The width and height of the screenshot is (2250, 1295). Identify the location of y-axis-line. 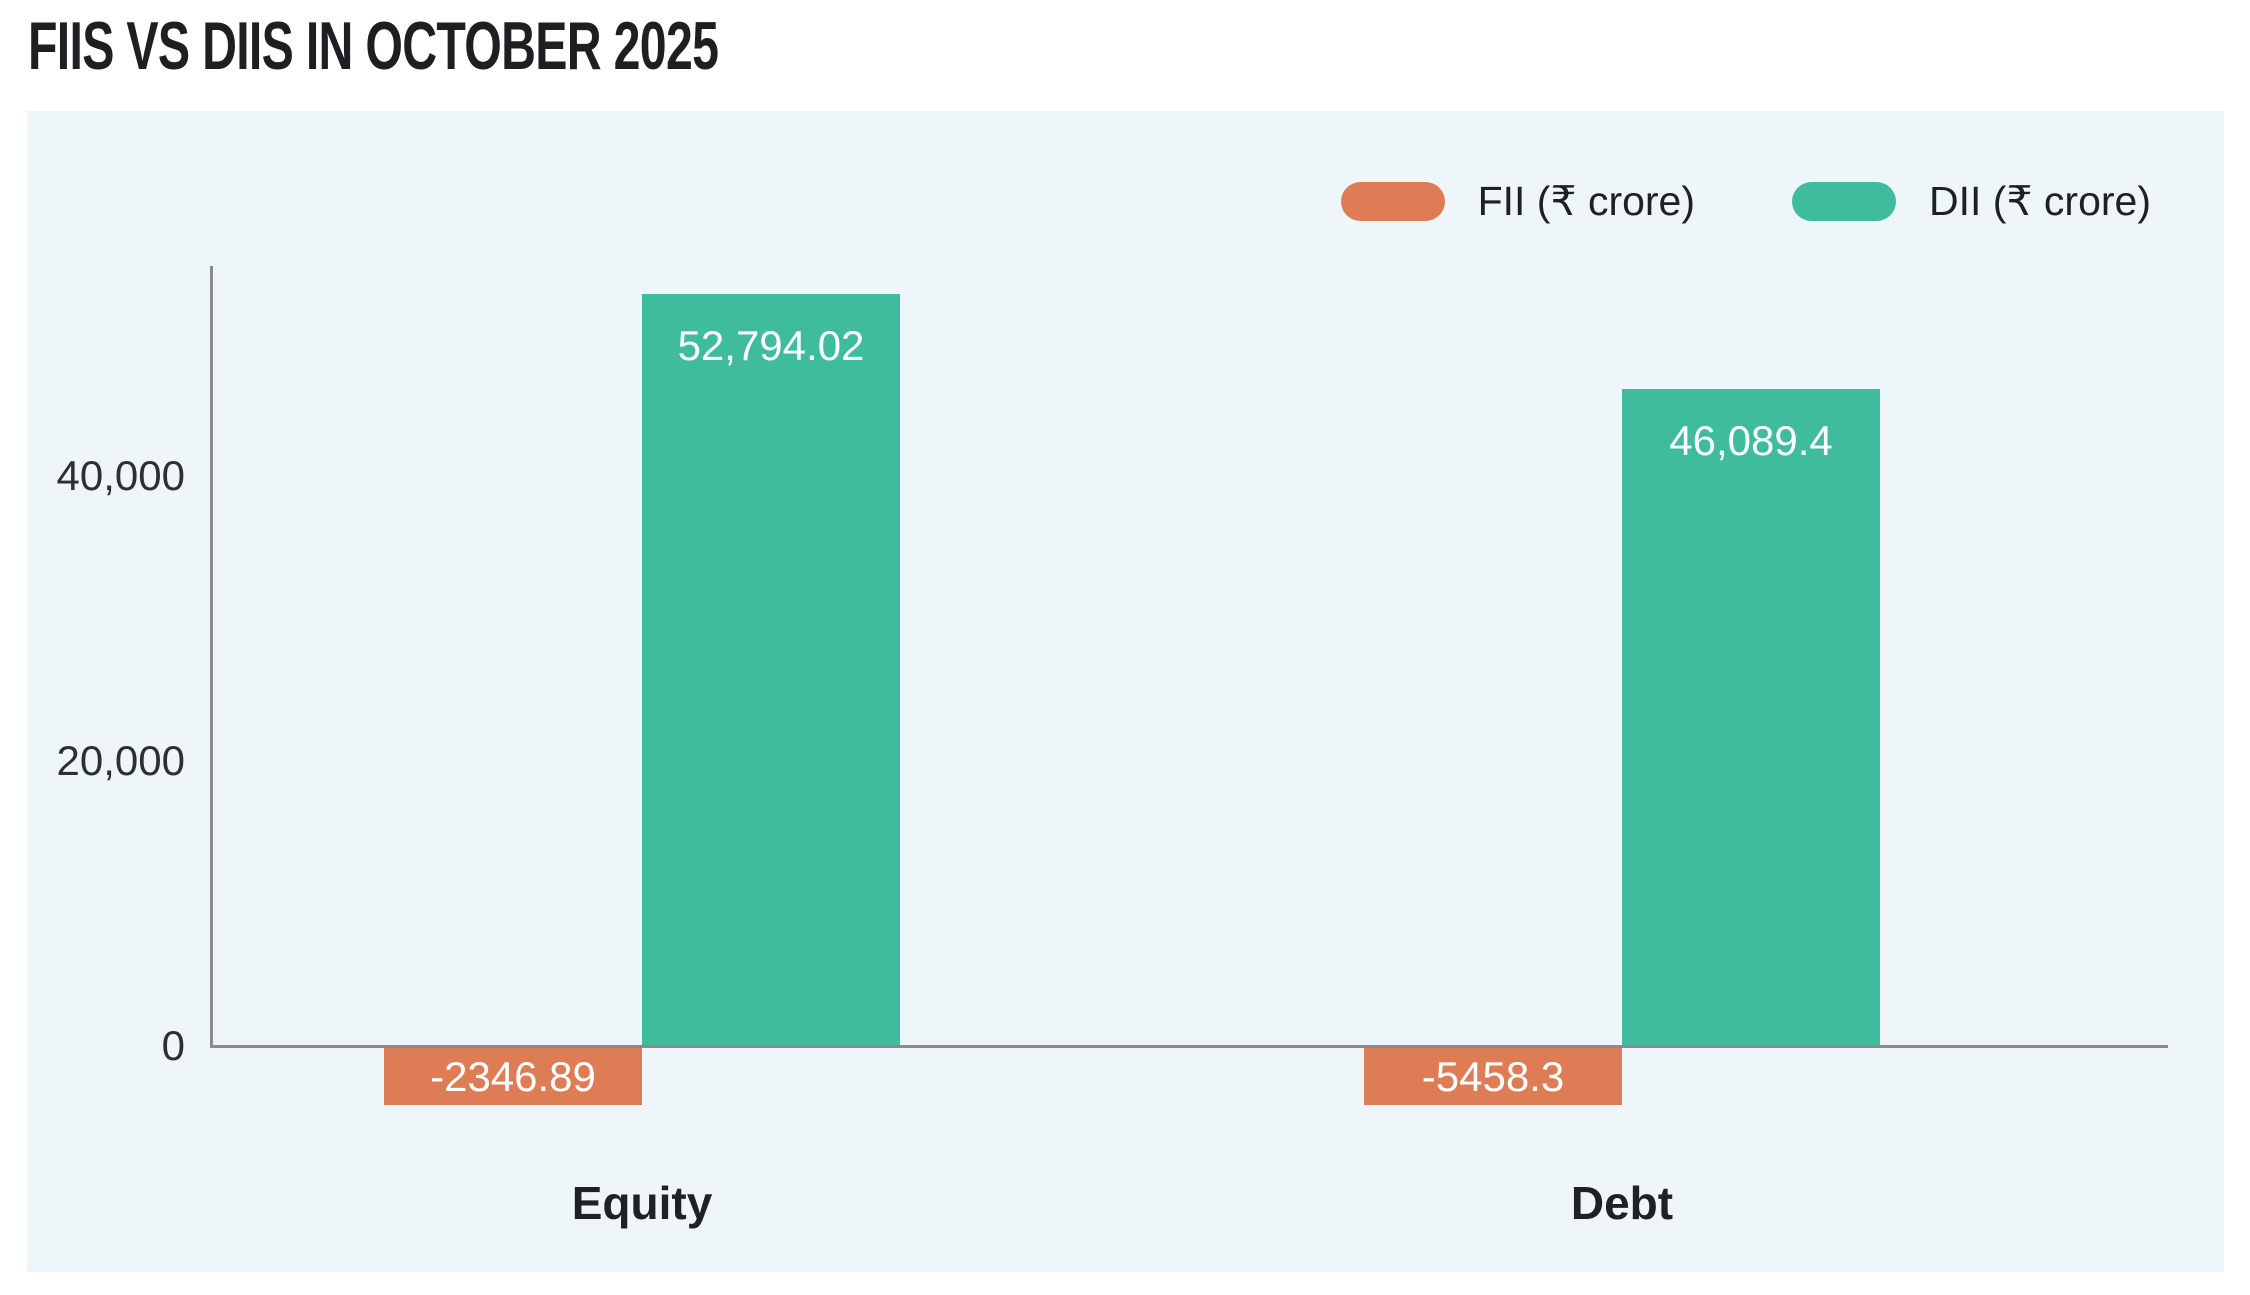
(211, 657).